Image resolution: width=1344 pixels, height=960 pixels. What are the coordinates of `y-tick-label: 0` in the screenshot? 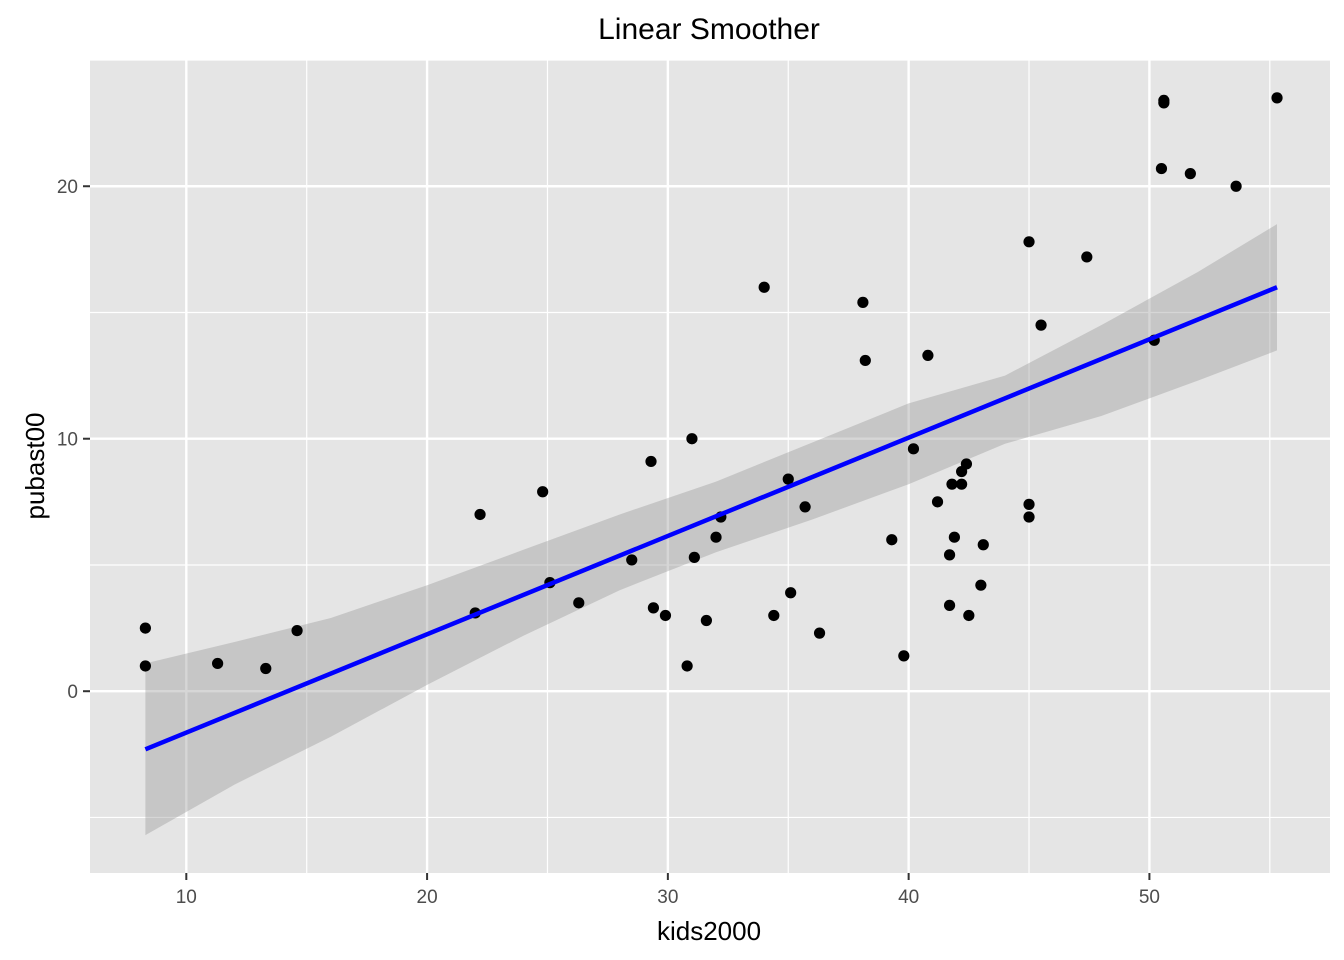 It's located at (72, 692).